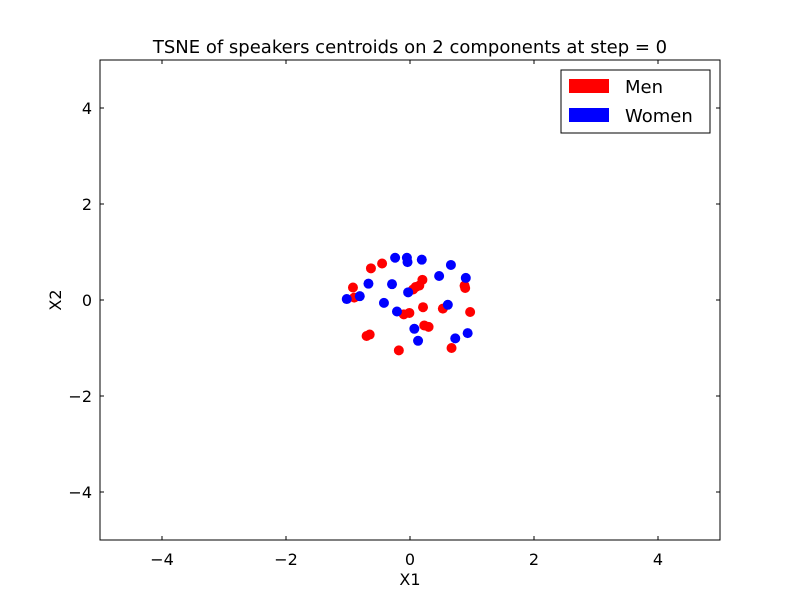 This screenshot has width=800, height=600. What do you see at coordinates (55, 299) in the screenshot?
I see `y-axis-label: X2` at bounding box center [55, 299].